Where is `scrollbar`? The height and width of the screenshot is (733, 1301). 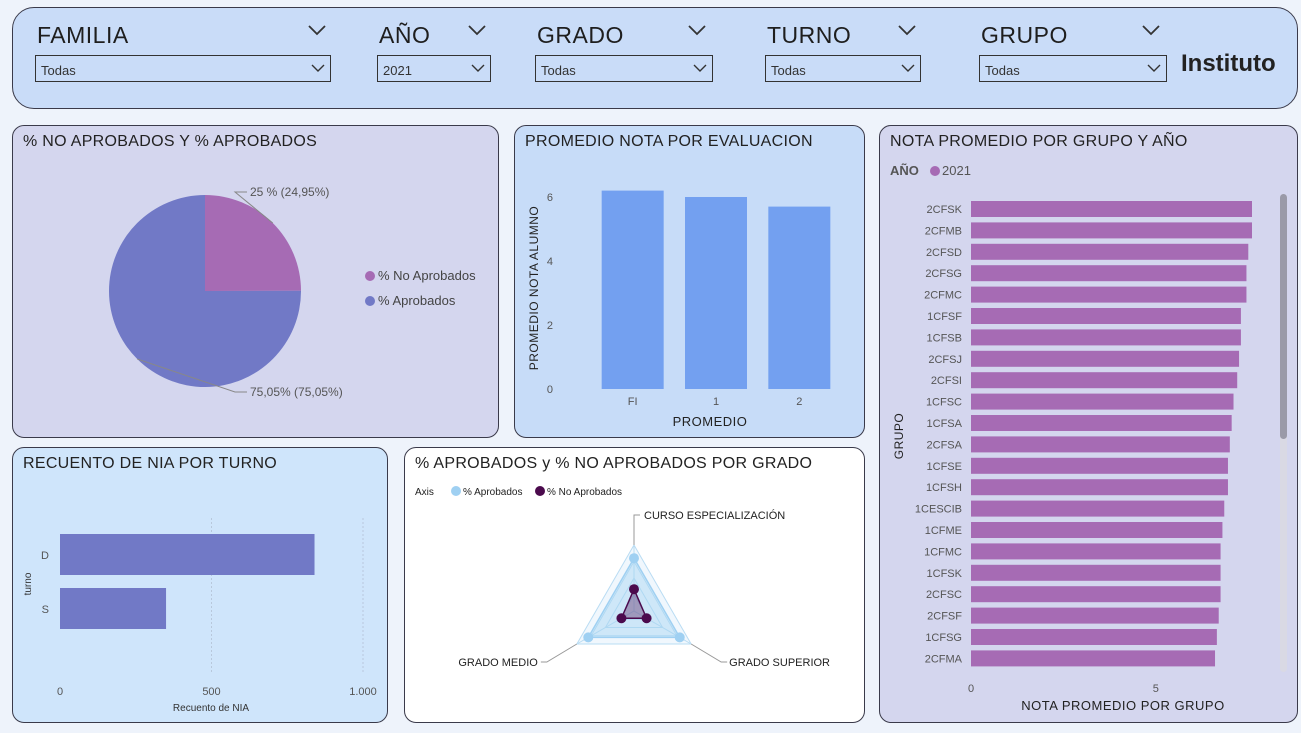
scrollbar is located at coordinates (1283, 433).